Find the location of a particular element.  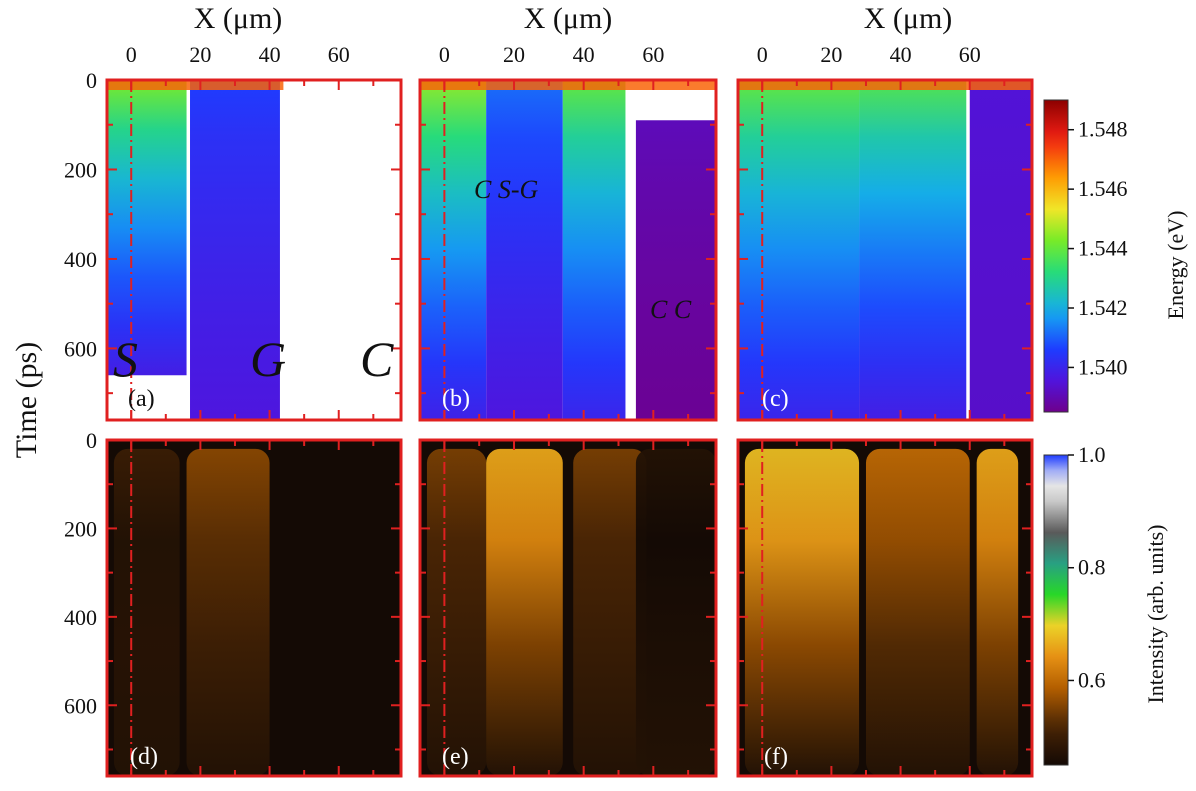

condensate-label-c: C C is located at coordinates (671, 309).